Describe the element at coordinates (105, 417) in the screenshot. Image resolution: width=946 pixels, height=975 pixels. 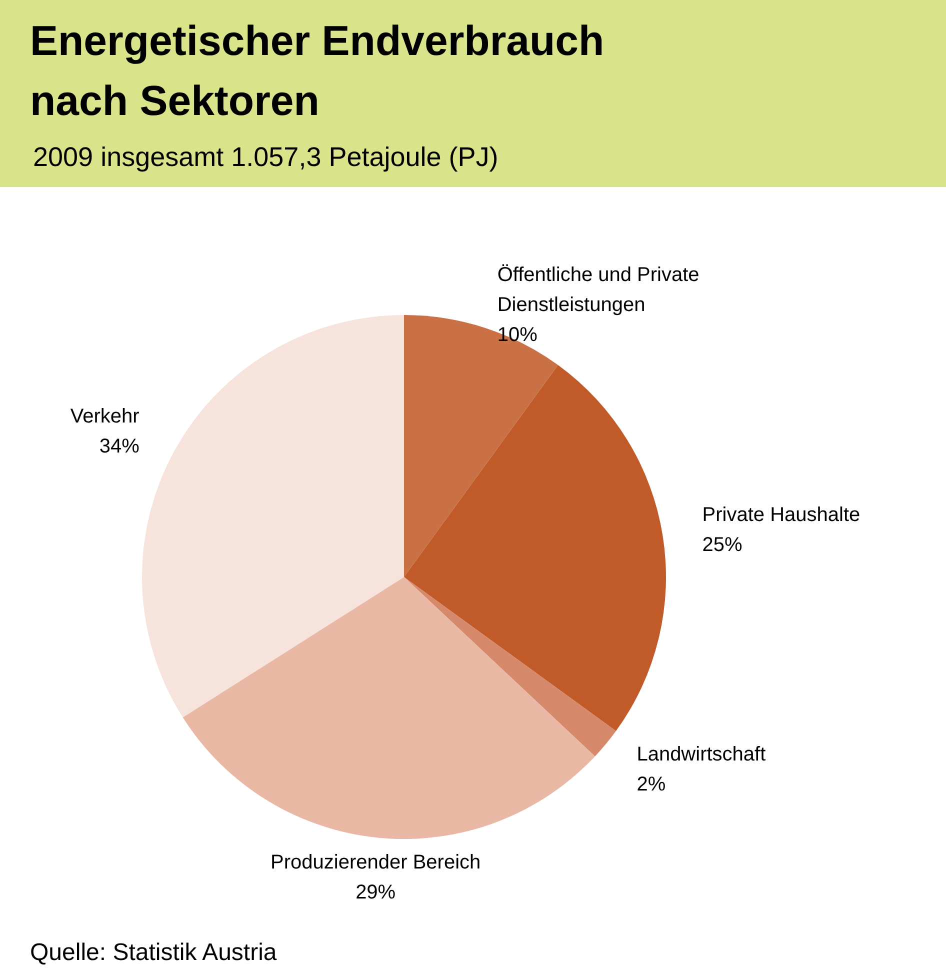
I see `slice-label: Verkehr` at that location.